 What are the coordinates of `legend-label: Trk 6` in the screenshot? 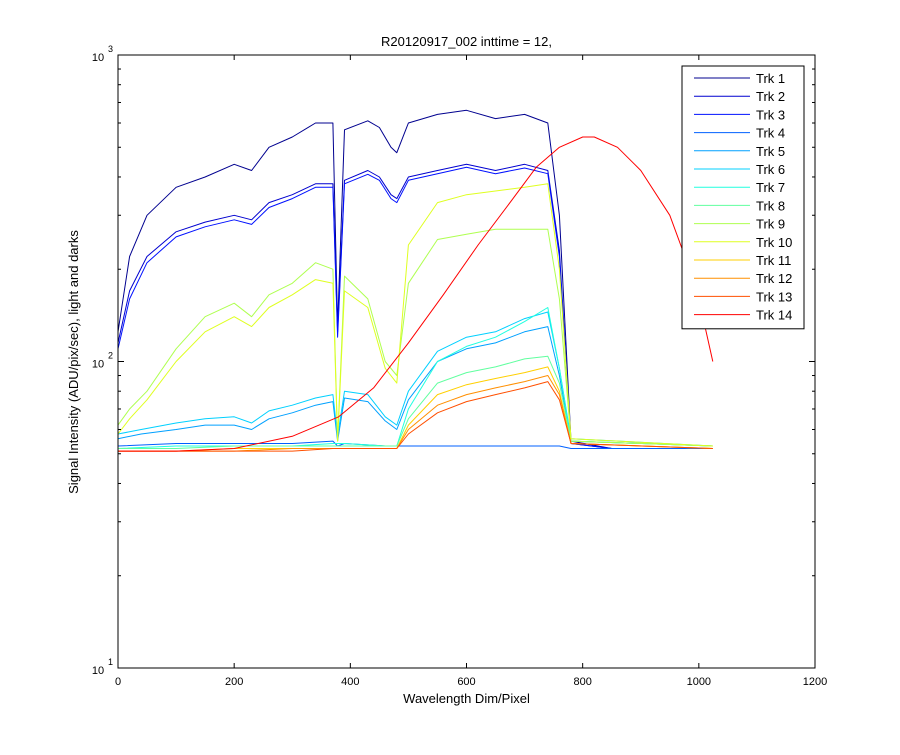 It's located at (770, 169).